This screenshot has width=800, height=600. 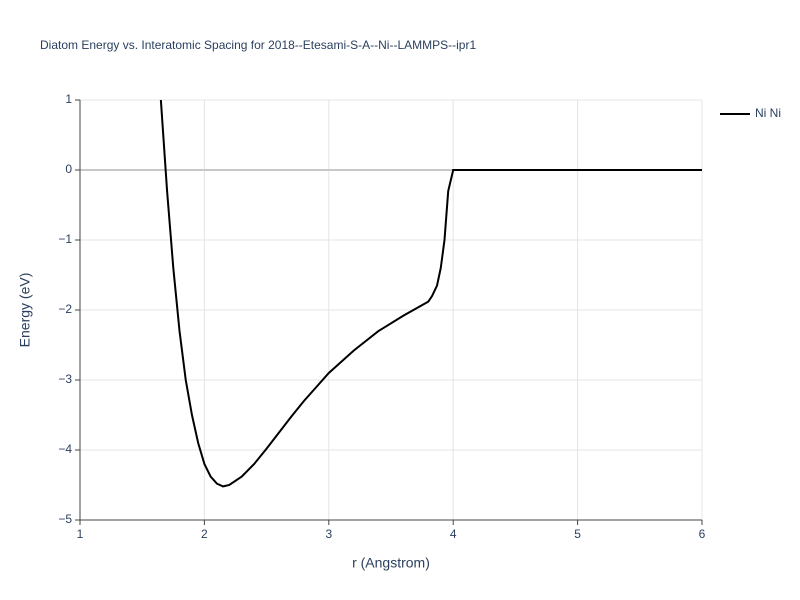 I want to click on y-tick-label: −2, so click(x=65, y=309).